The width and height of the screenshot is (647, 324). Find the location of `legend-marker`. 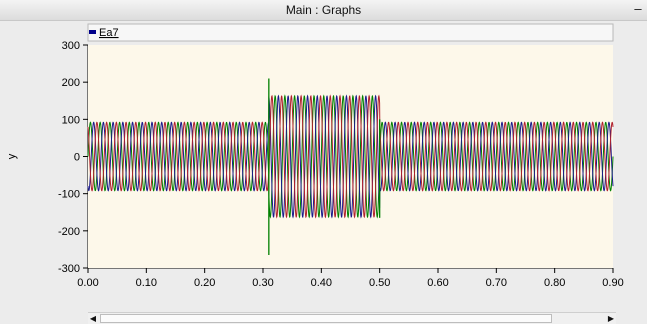

legend-marker is located at coordinates (92, 32).